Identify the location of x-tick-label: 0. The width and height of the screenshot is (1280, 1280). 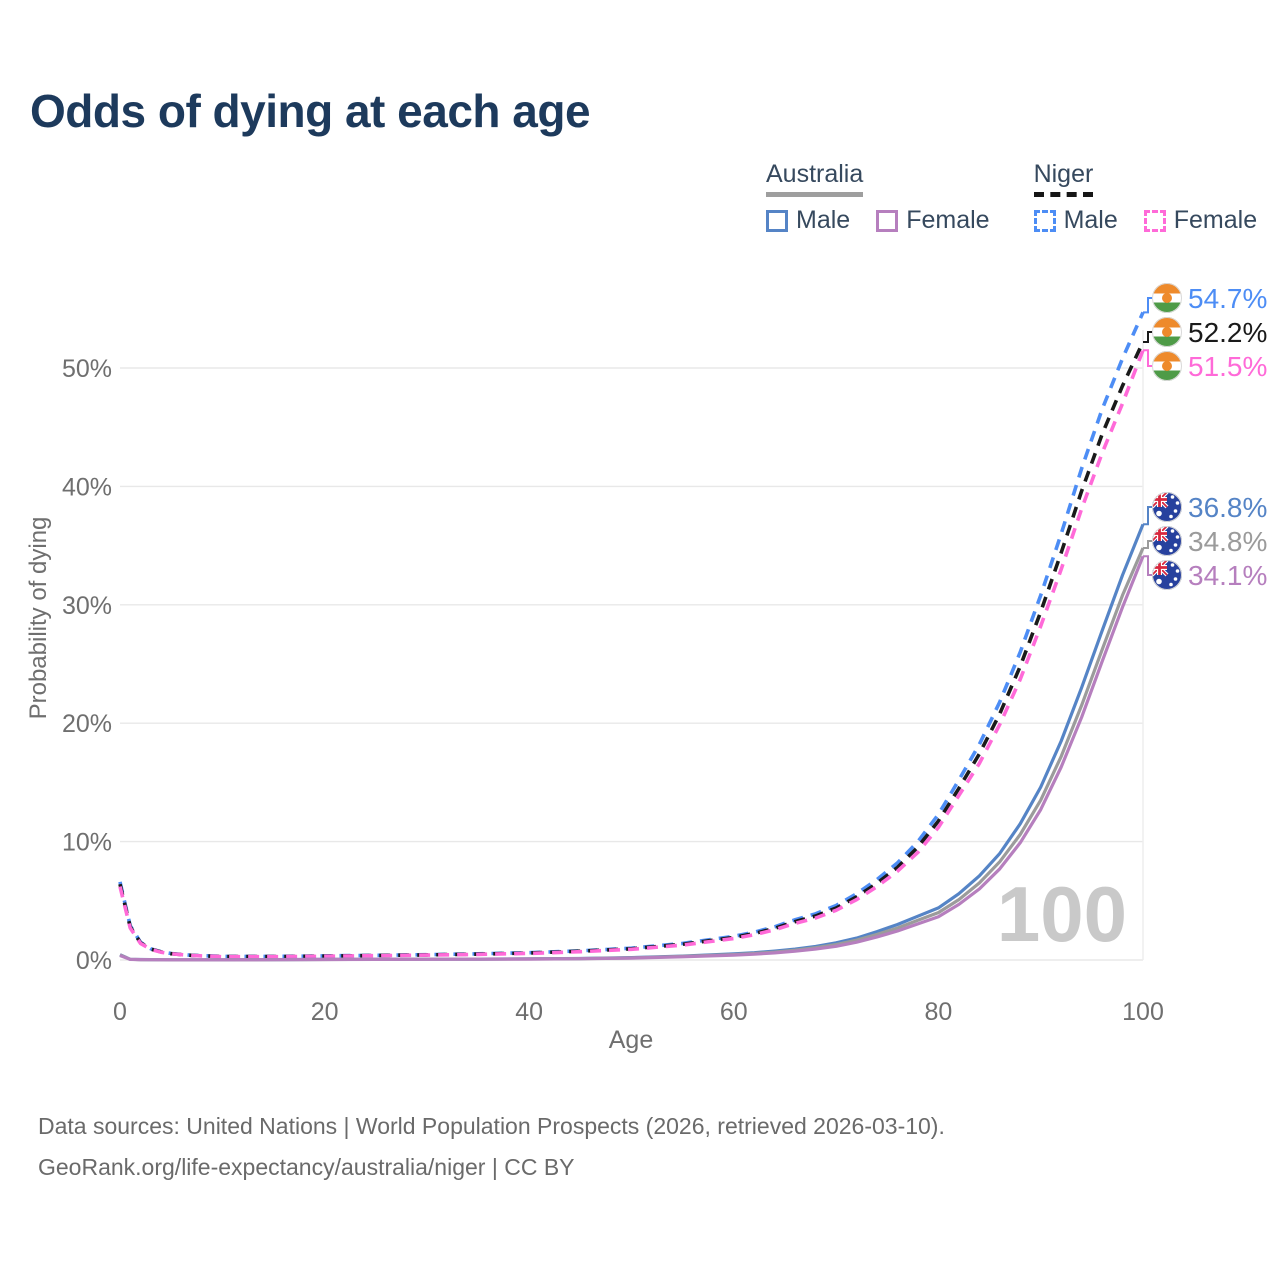
(120, 1012).